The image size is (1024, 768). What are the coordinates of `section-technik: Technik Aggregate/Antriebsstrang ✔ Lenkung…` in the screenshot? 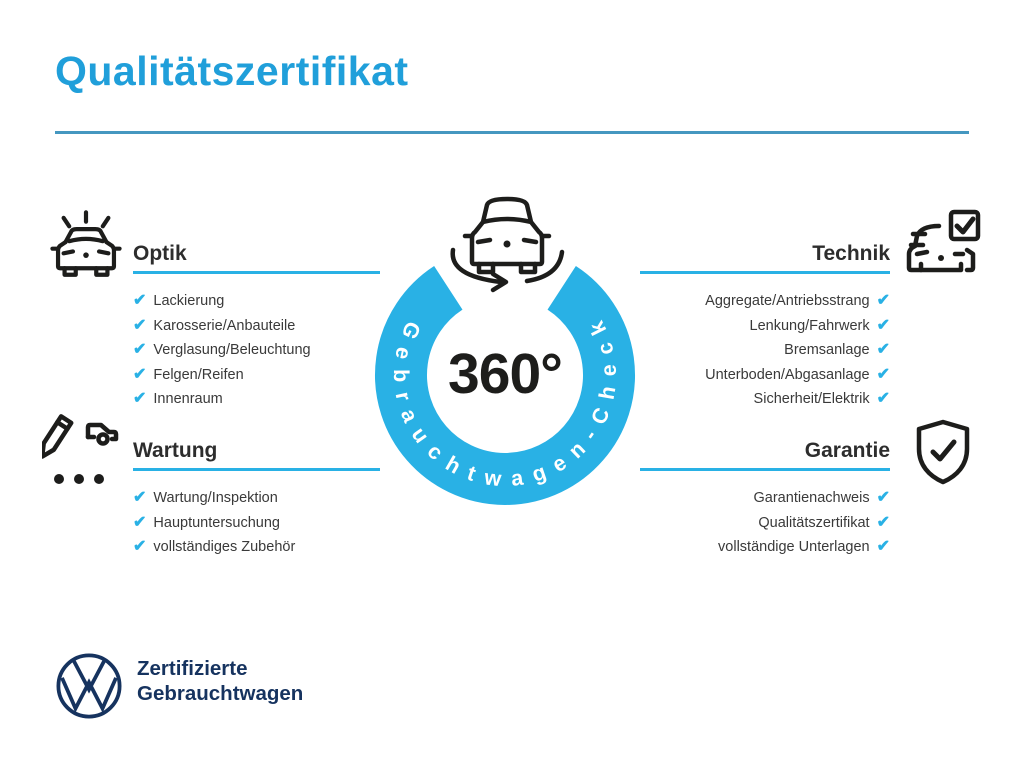 It's located at (765, 326).